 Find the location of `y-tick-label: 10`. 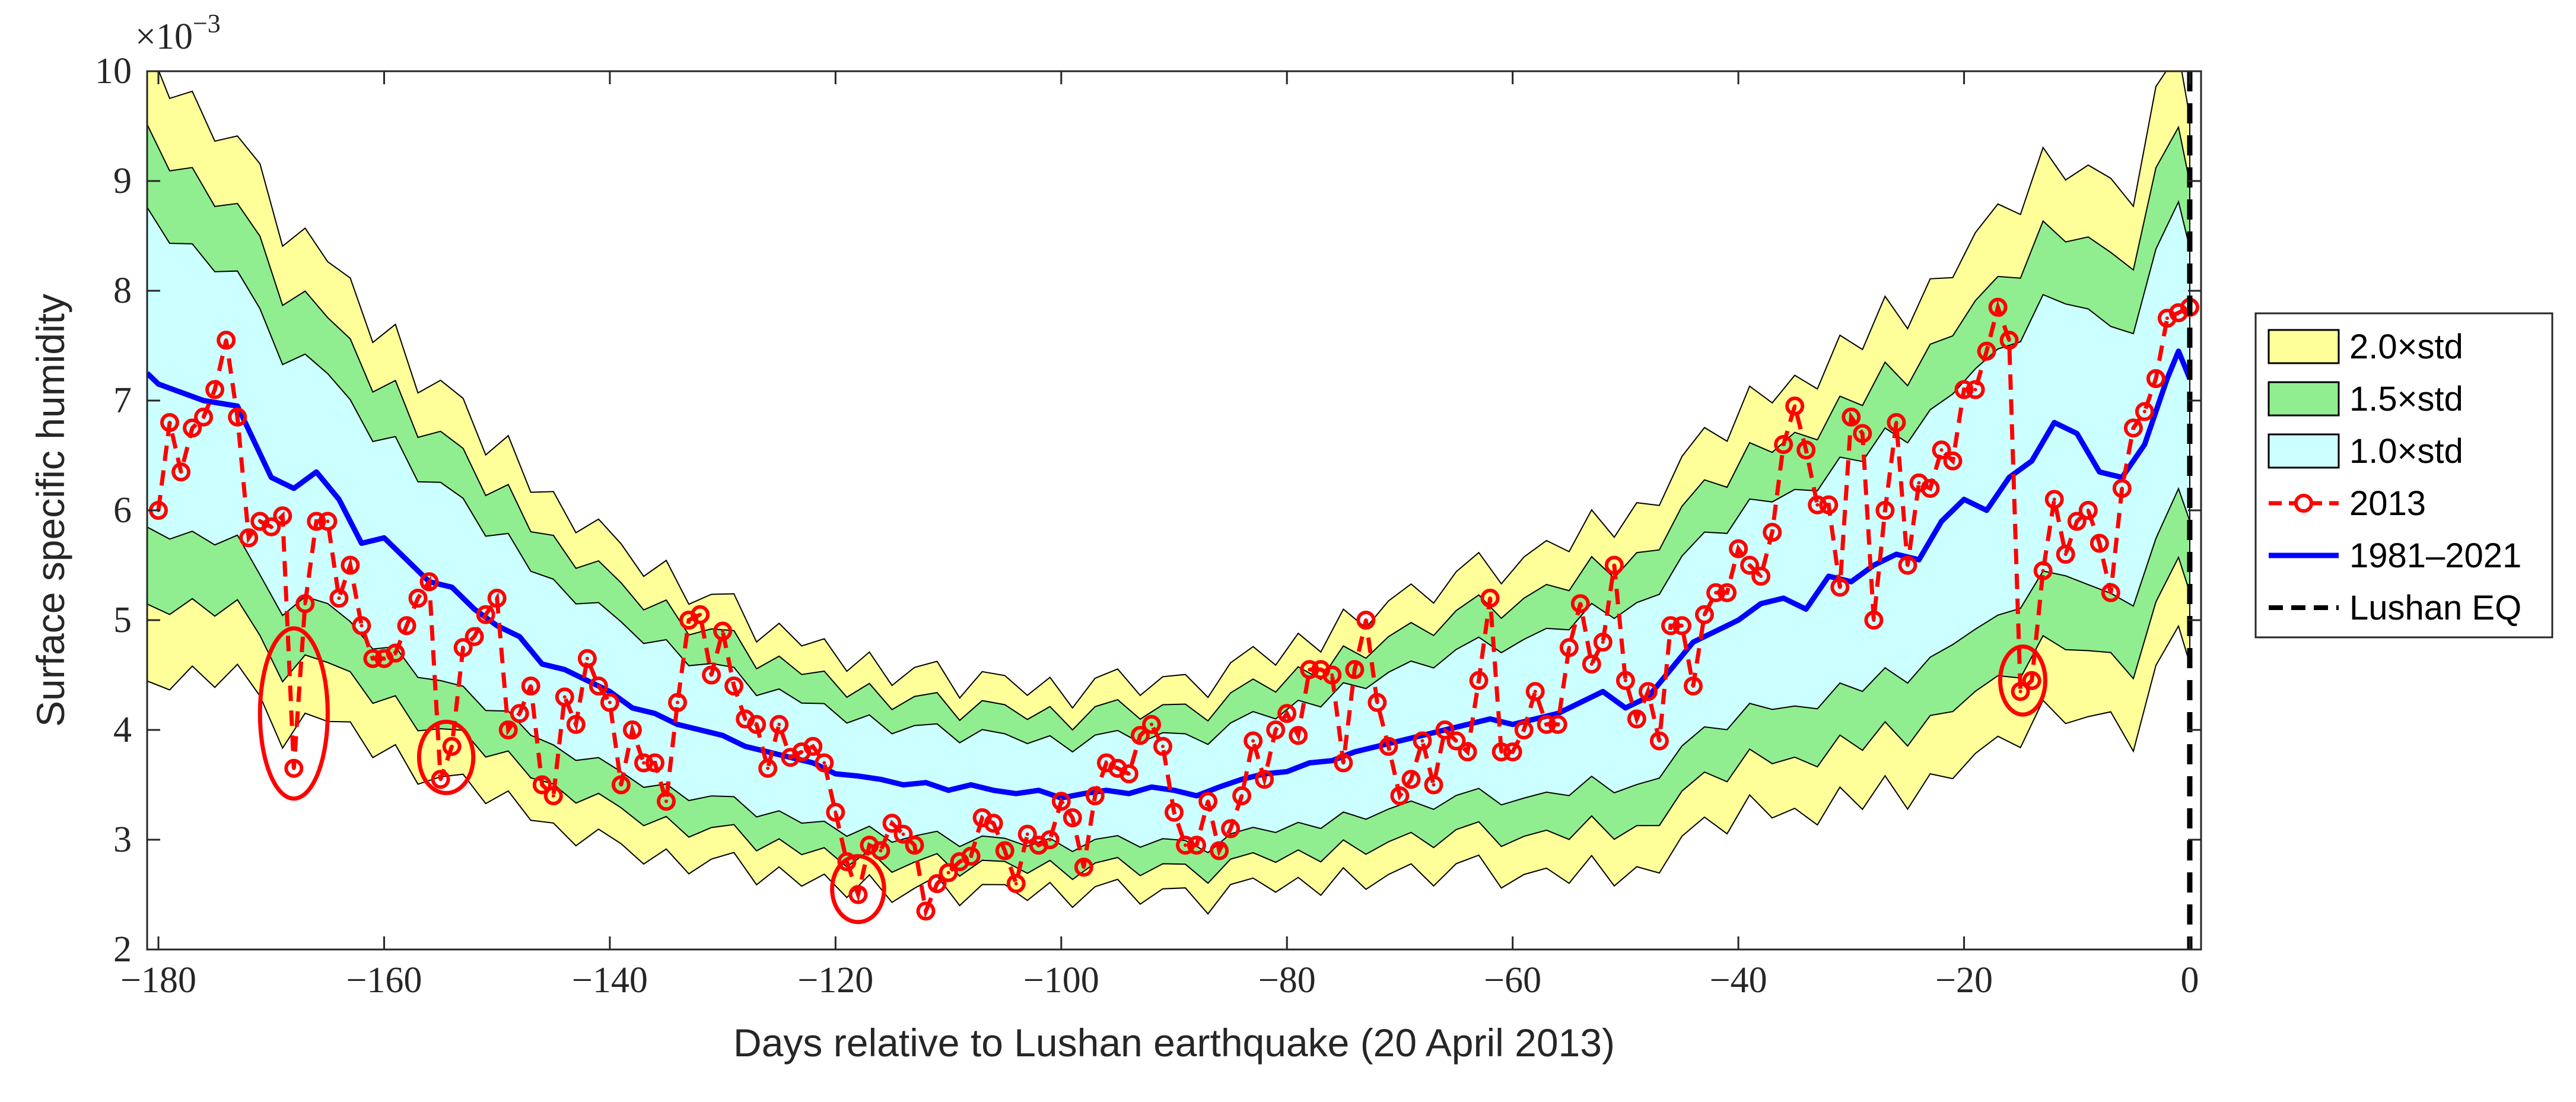

y-tick-label: 10 is located at coordinates (113, 71).